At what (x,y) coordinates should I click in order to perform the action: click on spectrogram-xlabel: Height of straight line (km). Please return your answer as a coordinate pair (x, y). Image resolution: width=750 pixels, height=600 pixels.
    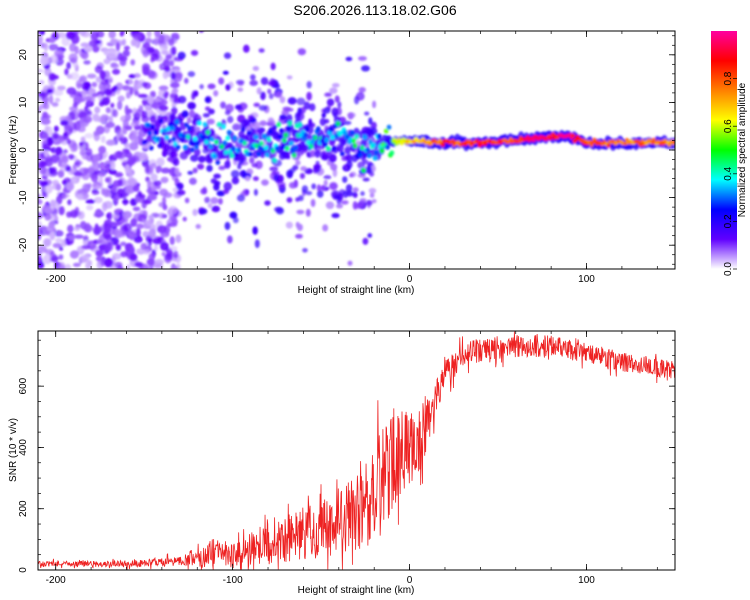
    Looking at the image, I should click on (356, 290).